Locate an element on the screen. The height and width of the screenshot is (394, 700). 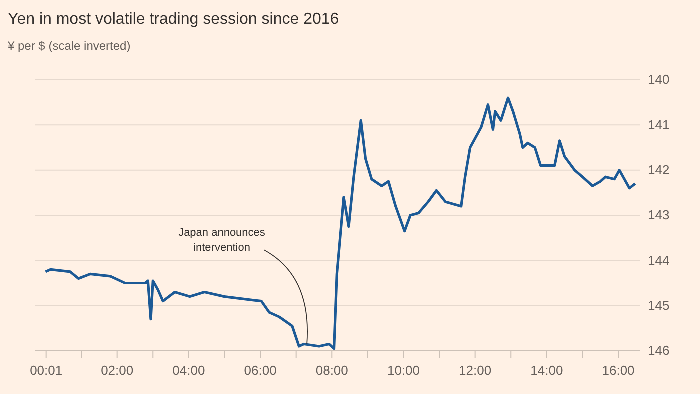
x-tick-label: 14:00 is located at coordinates (547, 370).